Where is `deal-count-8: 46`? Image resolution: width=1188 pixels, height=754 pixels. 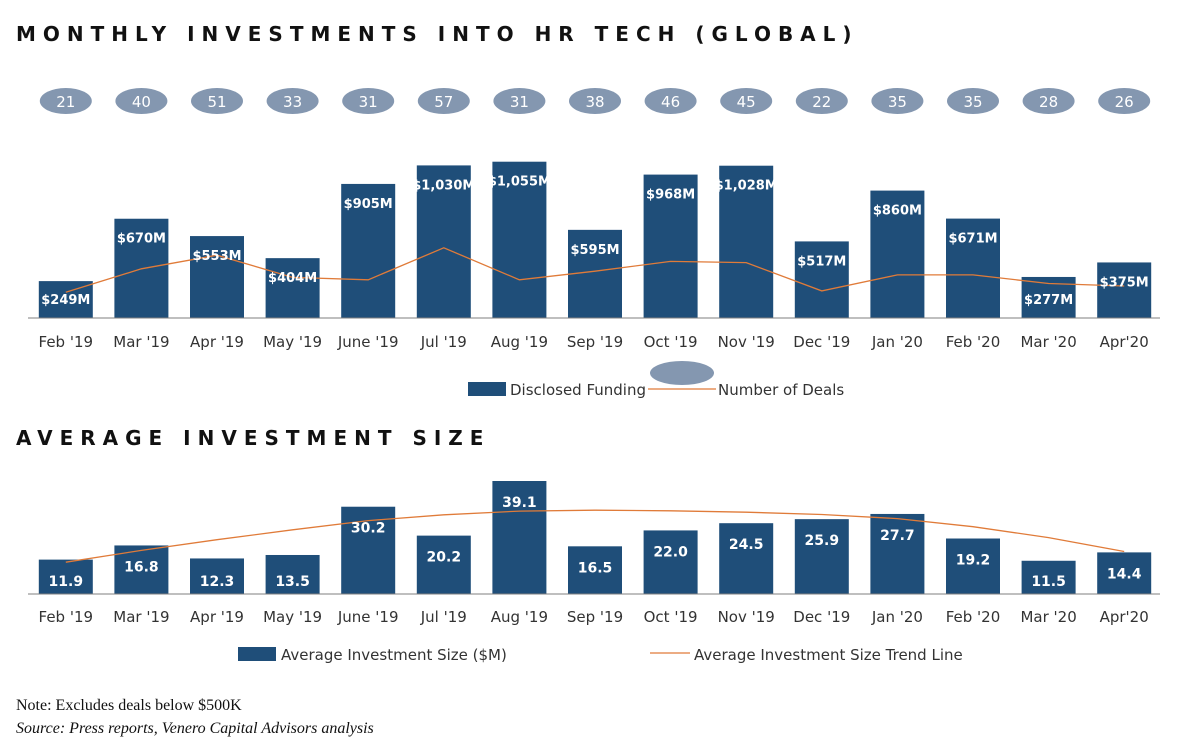 deal-count-8: 46 is located at coordinates (670, 102).